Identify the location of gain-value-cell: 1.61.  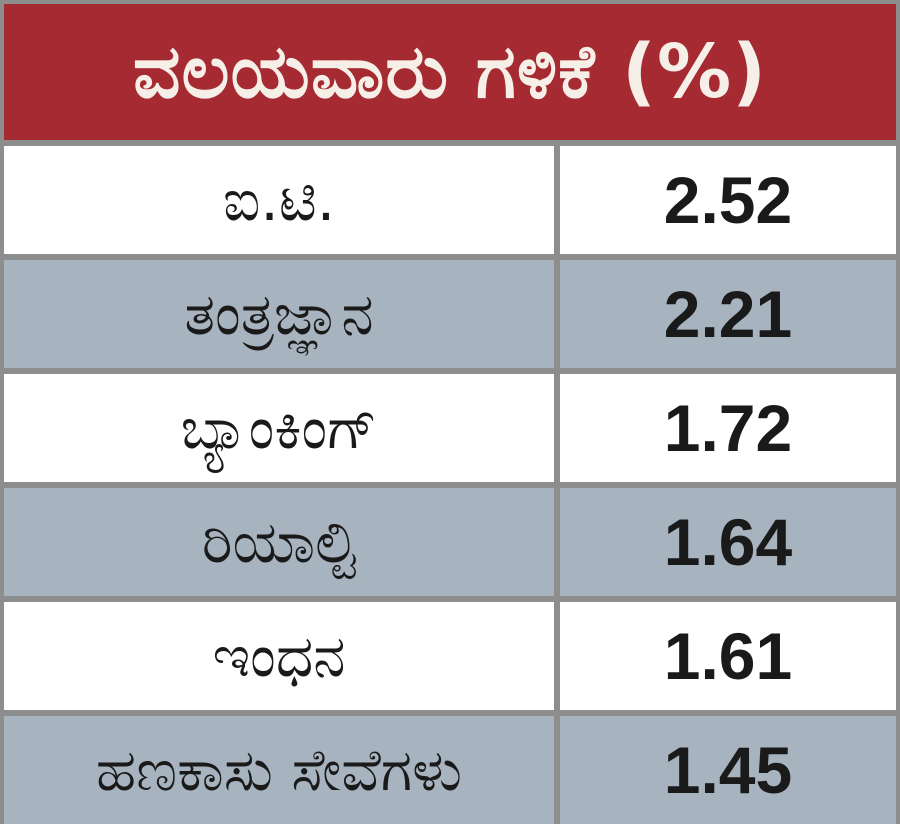
(728, 656).